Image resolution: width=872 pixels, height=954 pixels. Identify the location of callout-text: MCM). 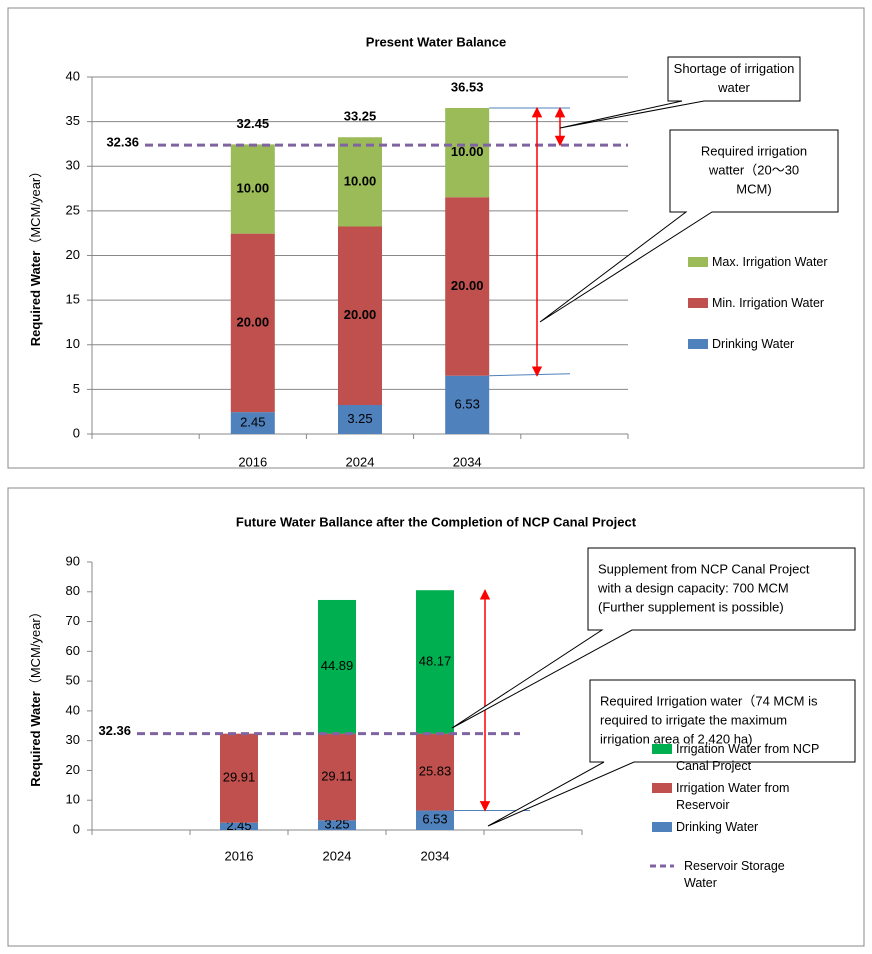
(753, 188).